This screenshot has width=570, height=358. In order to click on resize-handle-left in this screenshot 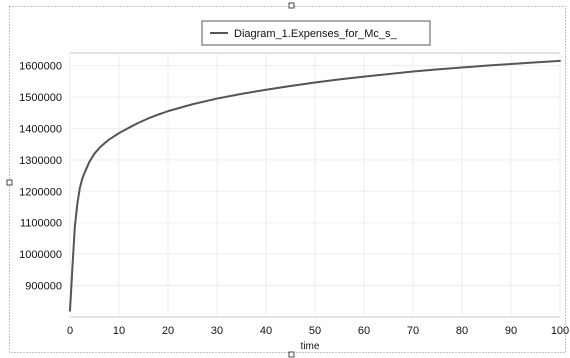, I will do `click(9, 182)`.